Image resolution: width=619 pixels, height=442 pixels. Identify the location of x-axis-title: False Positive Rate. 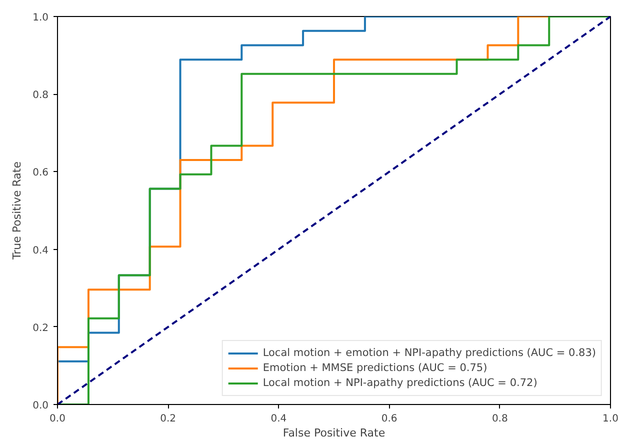
(334, 433).